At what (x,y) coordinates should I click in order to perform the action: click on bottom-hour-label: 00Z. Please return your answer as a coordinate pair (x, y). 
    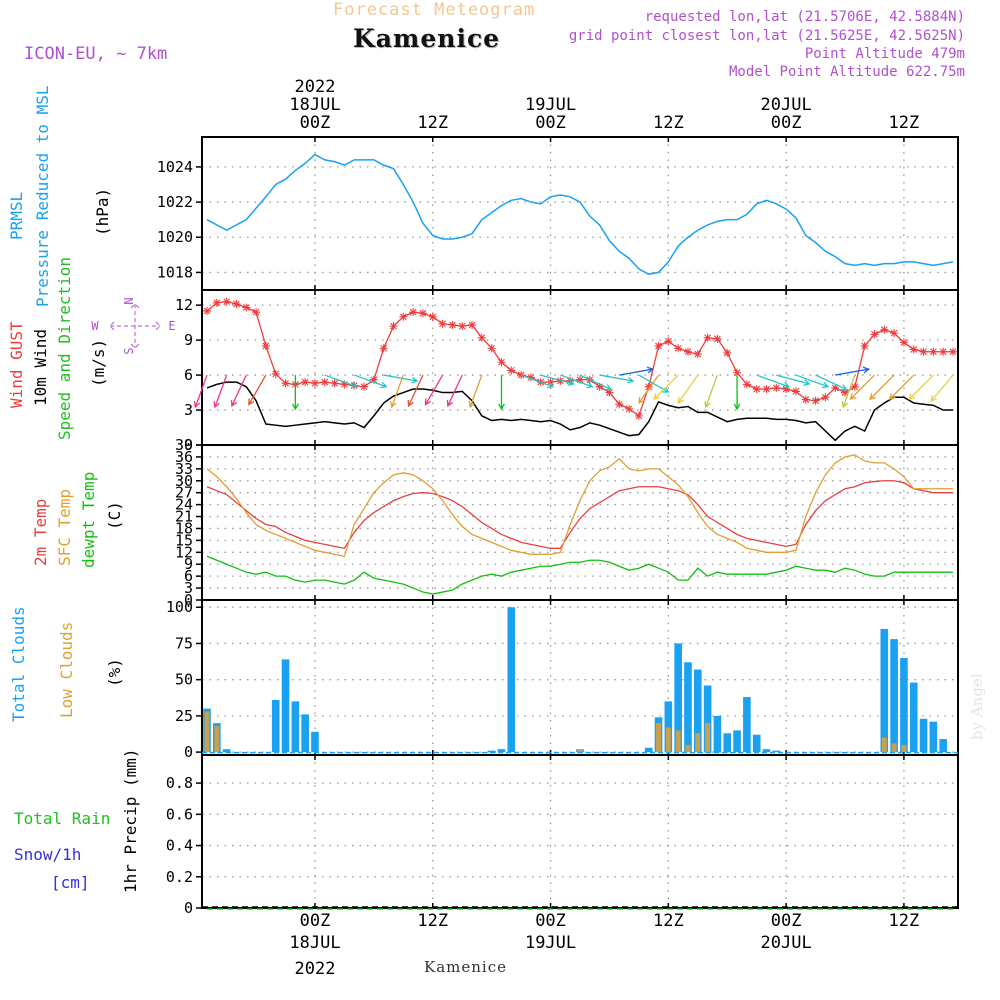
    Looking at the image, I should click on (315, 921).